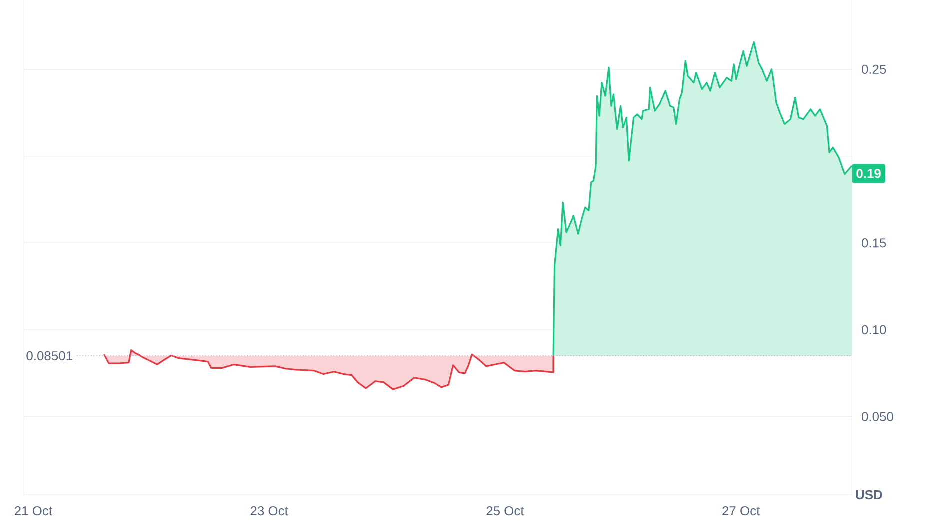  Describe the element at coordinates (49, 356) in the screenshot. I see `ref-line-label: 0.08501` at that location.